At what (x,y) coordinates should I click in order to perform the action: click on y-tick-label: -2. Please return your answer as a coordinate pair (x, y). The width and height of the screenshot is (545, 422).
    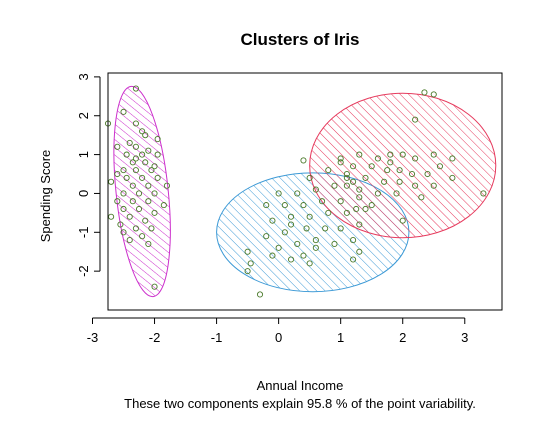
    Looking at the image, I should click on (83, 271).